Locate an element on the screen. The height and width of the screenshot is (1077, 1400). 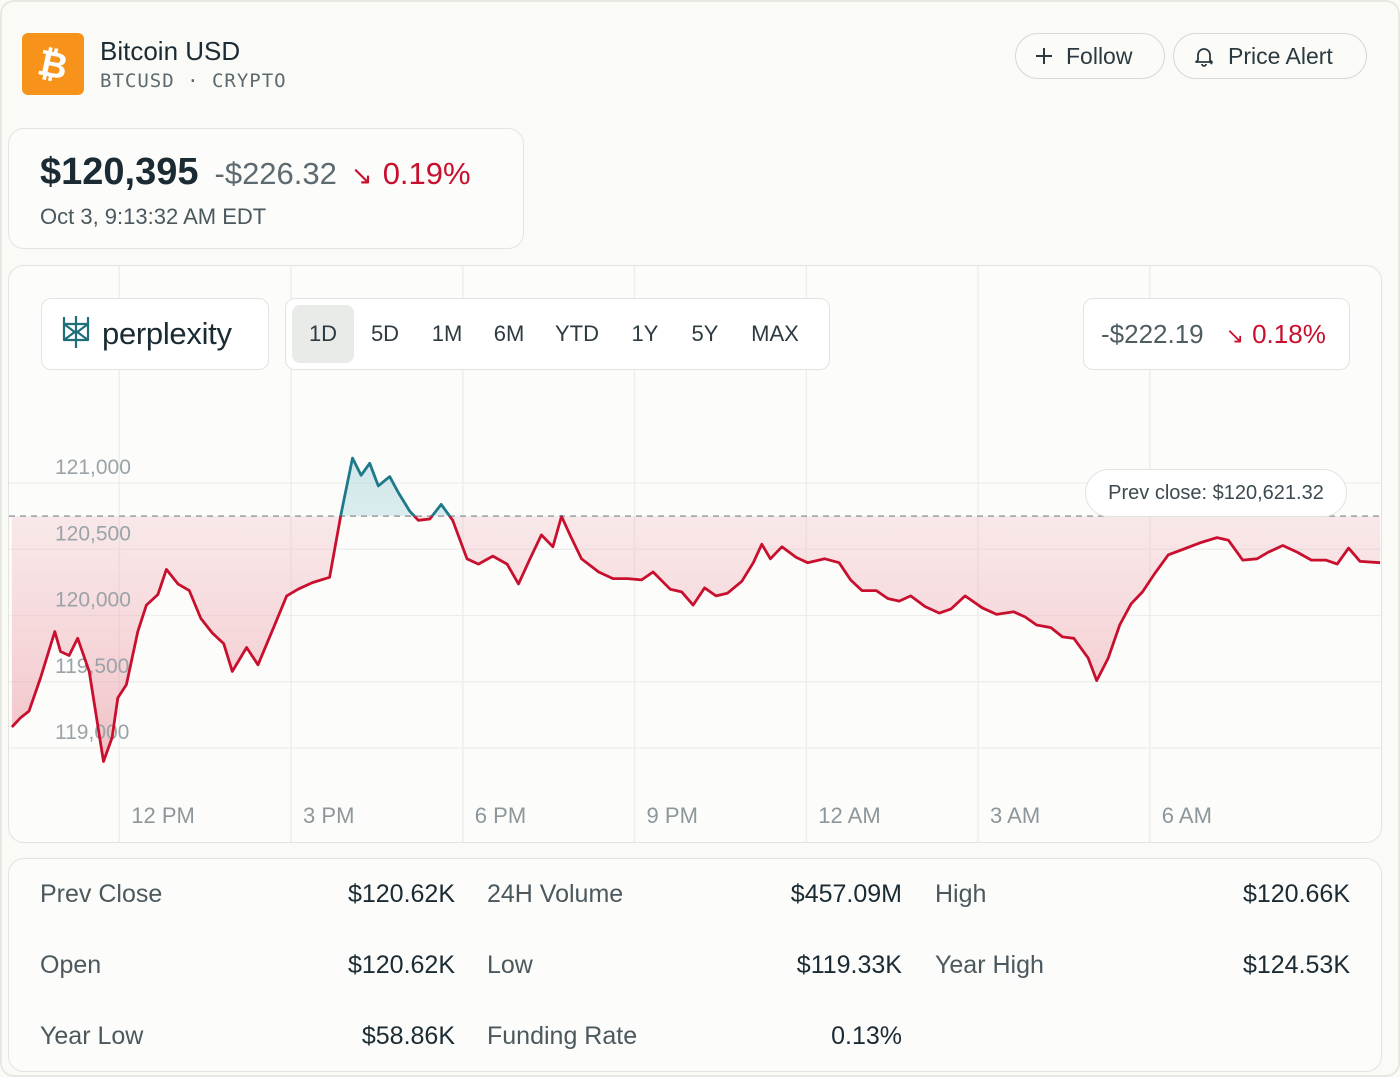
stat-label: High is located at coordinates (961, 893).